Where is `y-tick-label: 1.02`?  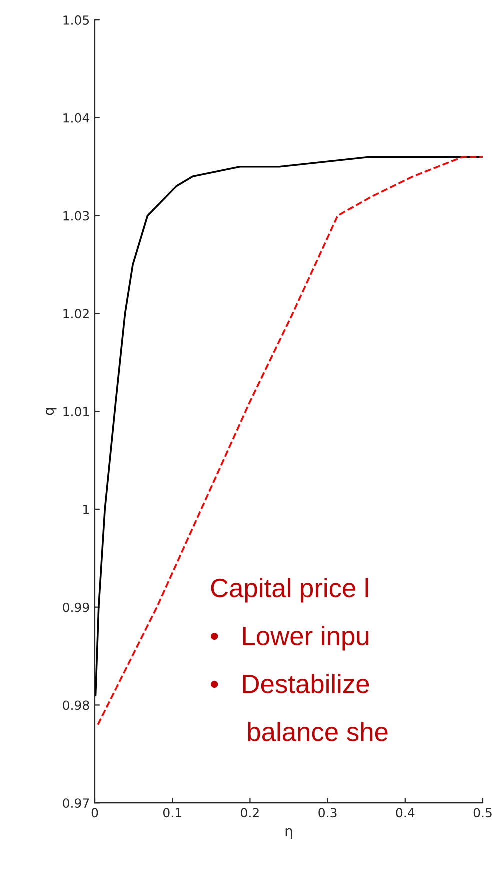 y-tick-label: 1.02 is located at coordinates (76, 314).